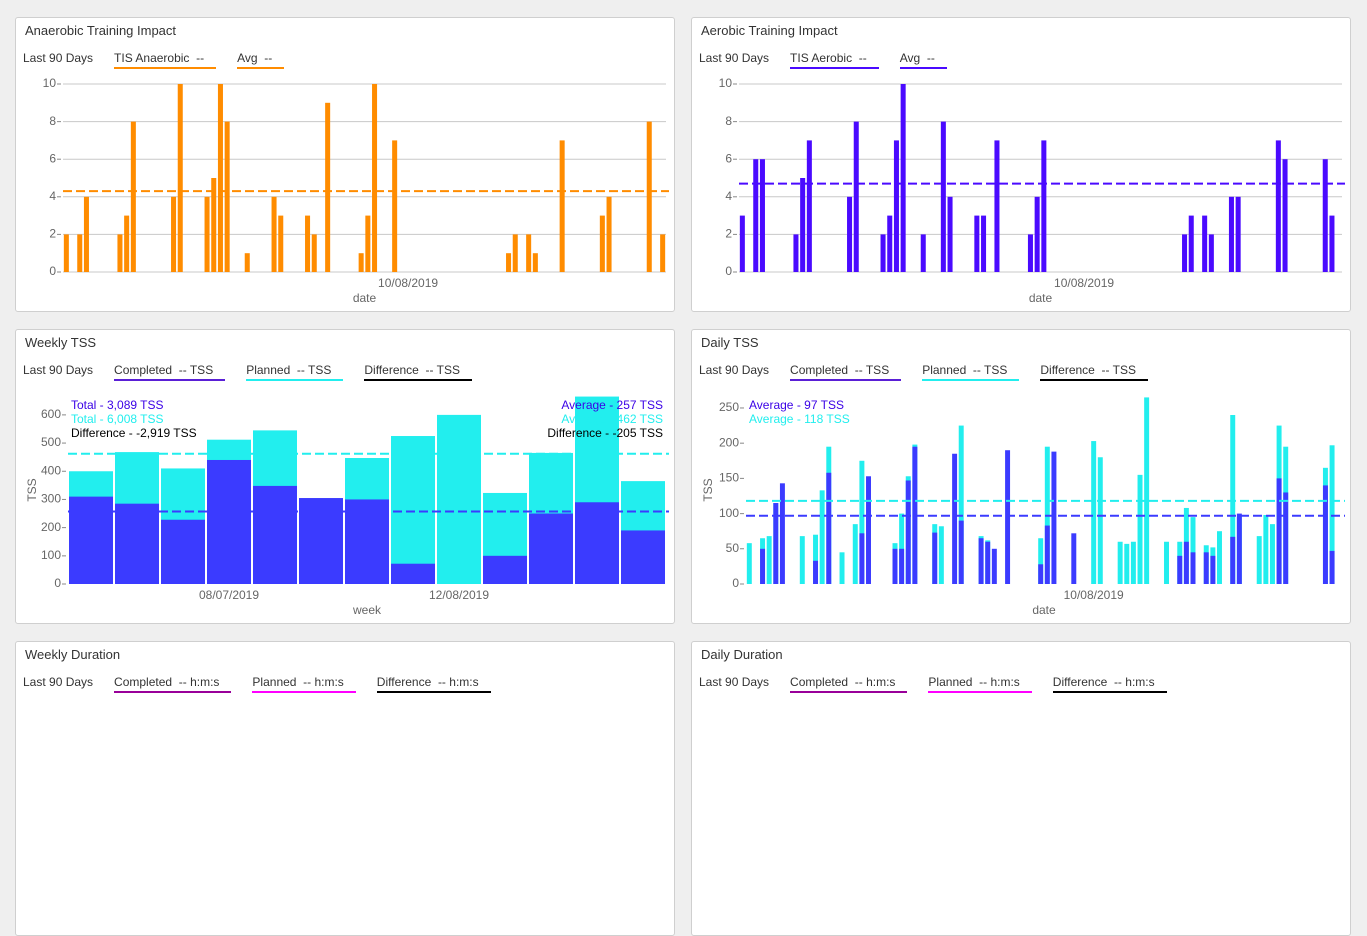  I want to click on legend-item: Completed -- TSS, so click(170, 372).